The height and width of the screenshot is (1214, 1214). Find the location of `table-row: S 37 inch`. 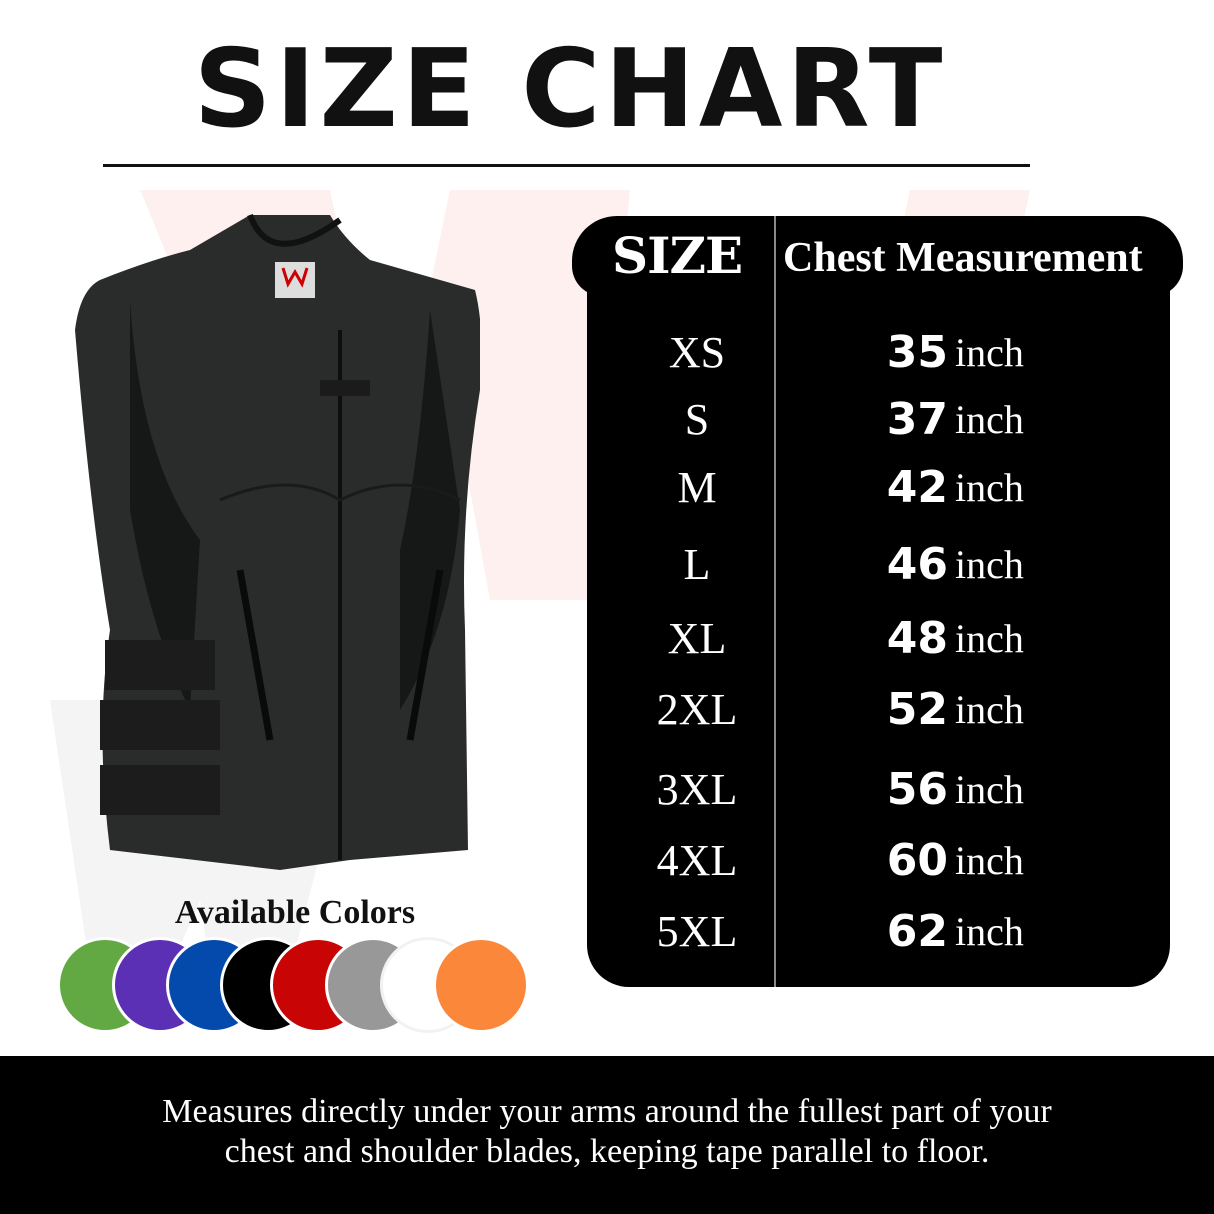

table-row: S 37 inch is located at coordinates (878, 420).